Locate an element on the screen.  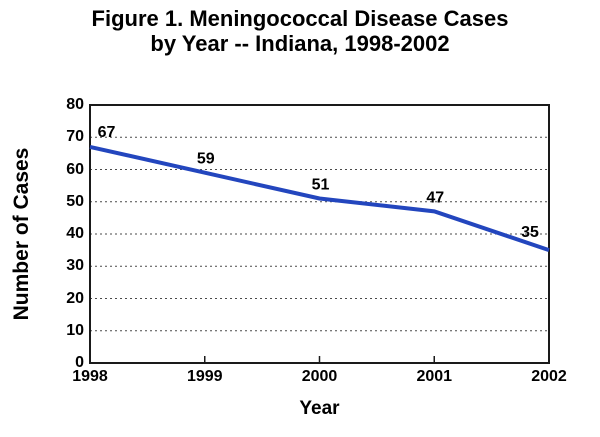
x-tick-label: 2000 is located at coordinates (319, 376).